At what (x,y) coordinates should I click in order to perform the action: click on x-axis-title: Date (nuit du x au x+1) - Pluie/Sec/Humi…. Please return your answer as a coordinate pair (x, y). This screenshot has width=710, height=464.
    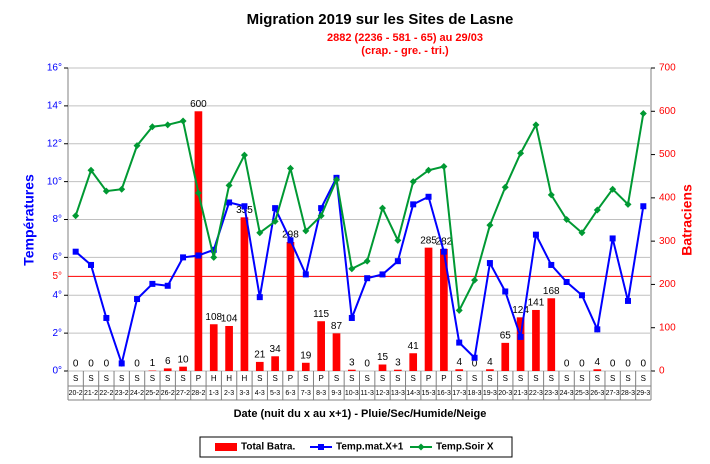
    Looking at the image, I should click on (360, 414).